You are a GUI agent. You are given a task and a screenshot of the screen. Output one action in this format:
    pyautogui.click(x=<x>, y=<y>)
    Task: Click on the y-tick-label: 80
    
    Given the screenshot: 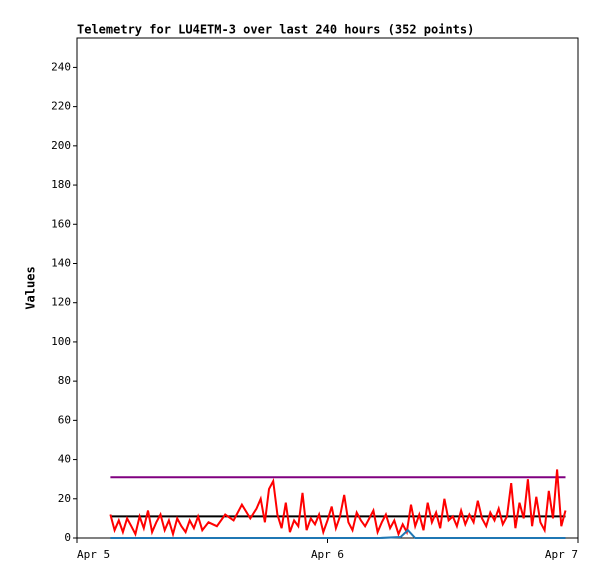 What is the action you would take?
    pyautogui.click(x=64, y=380)
    